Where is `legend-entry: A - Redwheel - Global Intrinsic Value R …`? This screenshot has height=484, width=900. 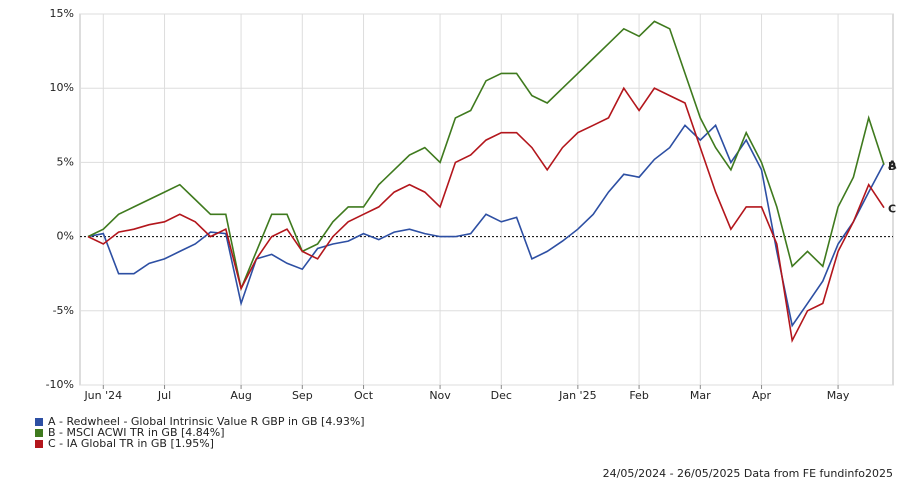 legend-entry: A - Redwheel - Global Intrinsic Value R … is located at coordinates (206, 421).